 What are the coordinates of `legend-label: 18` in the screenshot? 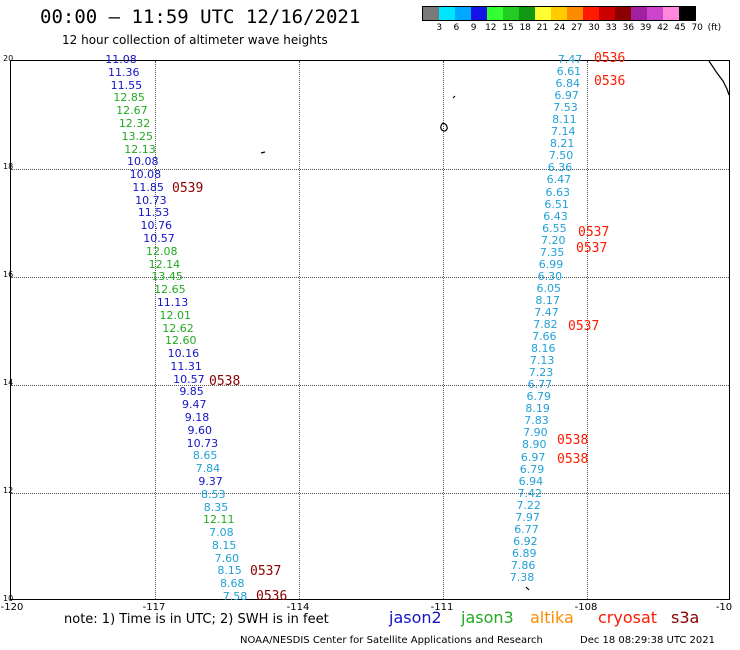 It's located at (525, 28).